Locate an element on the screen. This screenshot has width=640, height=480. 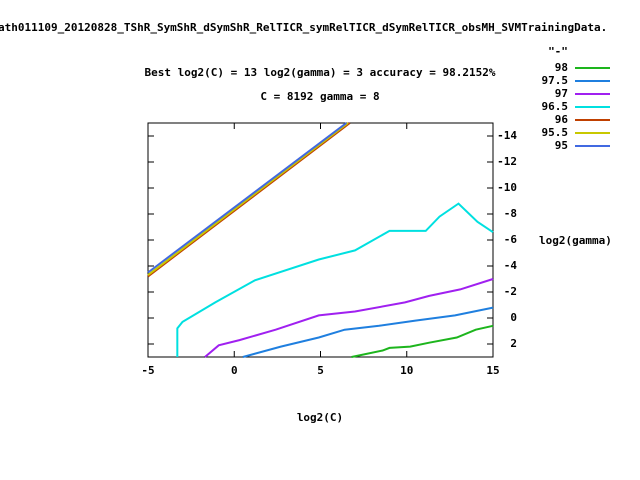
chart-subtitle: C = 8192 gamma = 8 is located at coordinates (319, 96).